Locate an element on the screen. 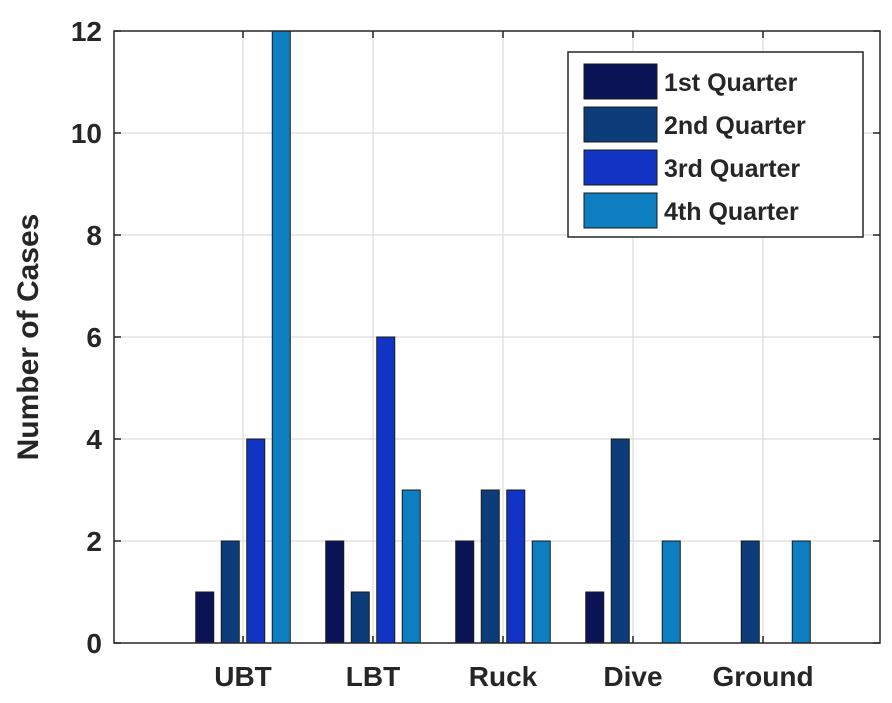  x-category-label: Dive is located at coordinates (632, 676).